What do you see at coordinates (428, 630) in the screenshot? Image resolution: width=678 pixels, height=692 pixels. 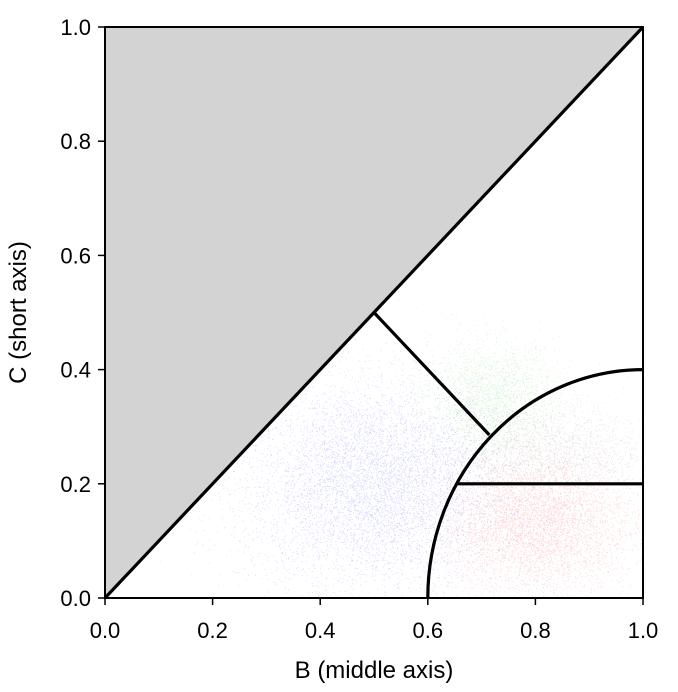 I see `x-tick-label: 0.6` at bounding box center [428, 630].